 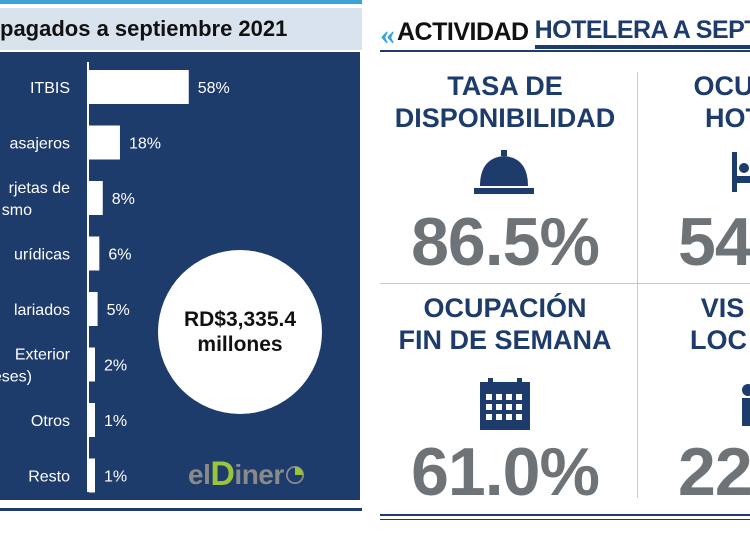 I want to click on total-amount: RD$3,335.4, so click(x=240, y=319).